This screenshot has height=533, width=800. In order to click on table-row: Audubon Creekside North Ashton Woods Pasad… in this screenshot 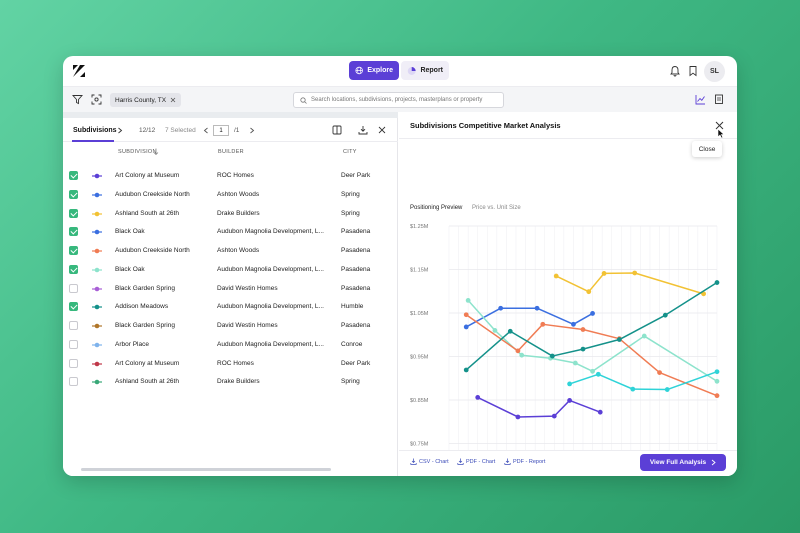, I will do `click(230, 251)`.